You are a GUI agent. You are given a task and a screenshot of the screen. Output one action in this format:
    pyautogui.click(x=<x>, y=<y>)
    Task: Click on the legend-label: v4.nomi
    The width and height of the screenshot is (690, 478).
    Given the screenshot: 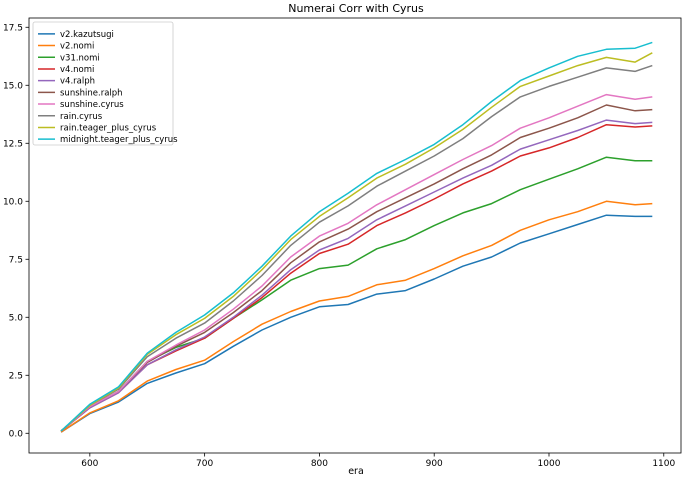 What is the action you would take?
    pyautogui.click(x=77, y=70)
    